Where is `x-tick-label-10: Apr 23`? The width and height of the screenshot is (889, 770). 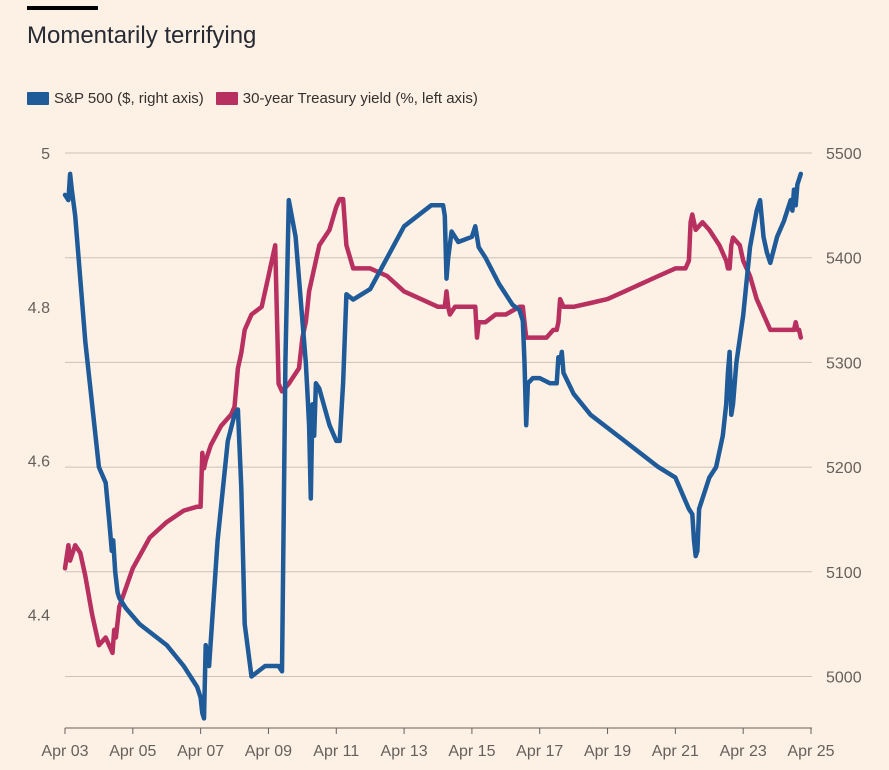
x-tick-label-10: Apr 23 is located at coordinates (743, 751).